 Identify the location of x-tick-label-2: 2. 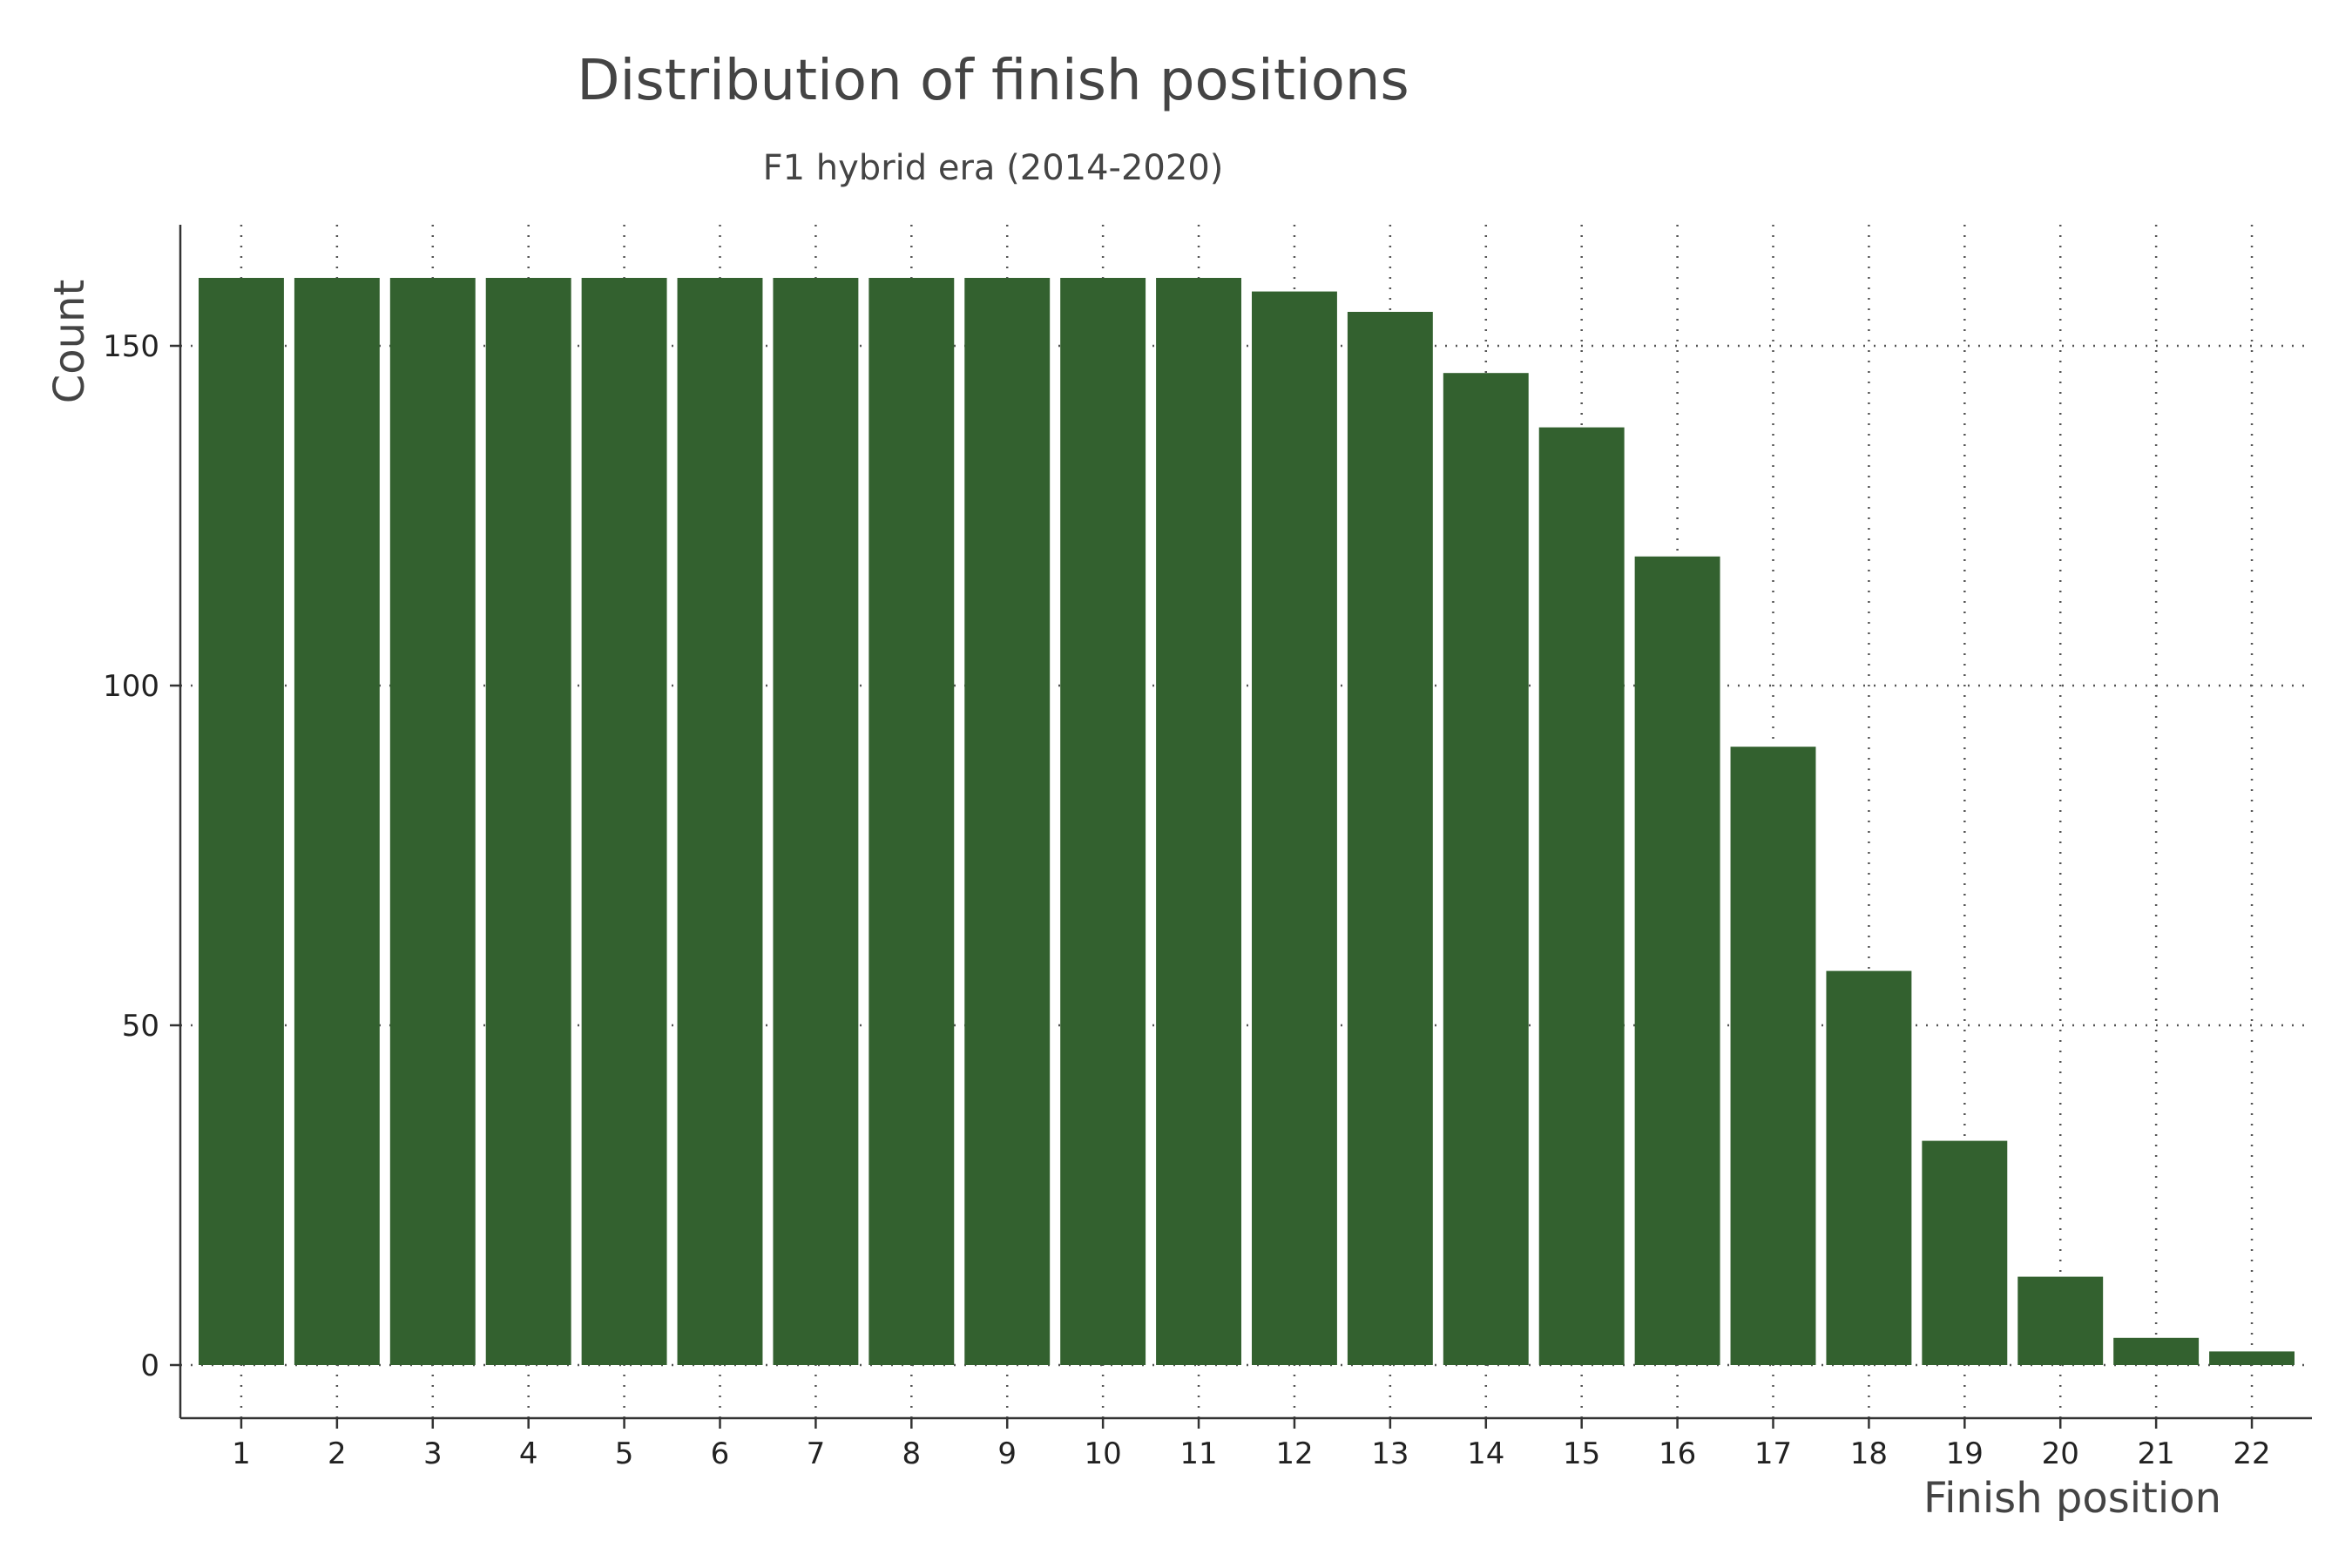
(337, 1453).